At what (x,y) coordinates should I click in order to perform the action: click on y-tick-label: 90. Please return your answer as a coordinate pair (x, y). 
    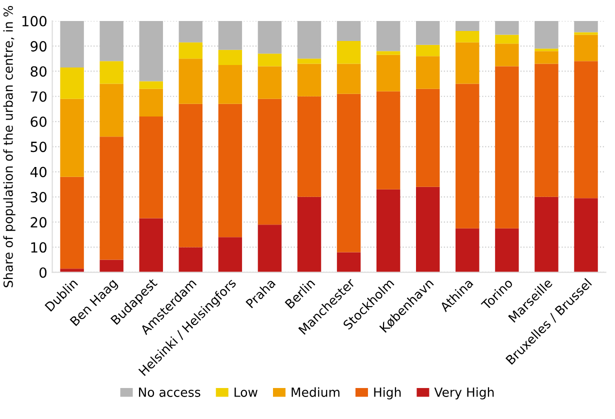
    Looking at the image, I should click on (38, 46).